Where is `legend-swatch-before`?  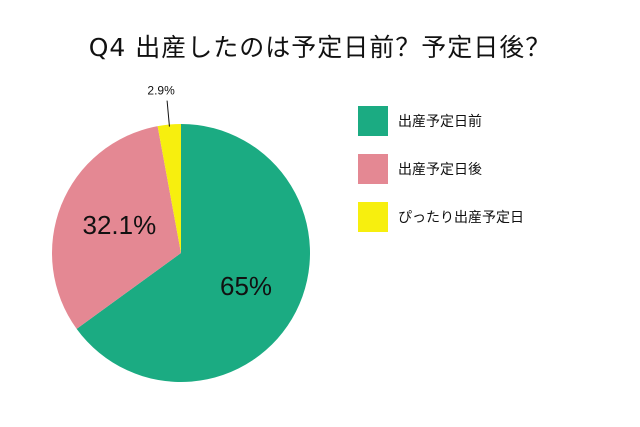 legend-swatch-before is located at coordinates (373, 121).